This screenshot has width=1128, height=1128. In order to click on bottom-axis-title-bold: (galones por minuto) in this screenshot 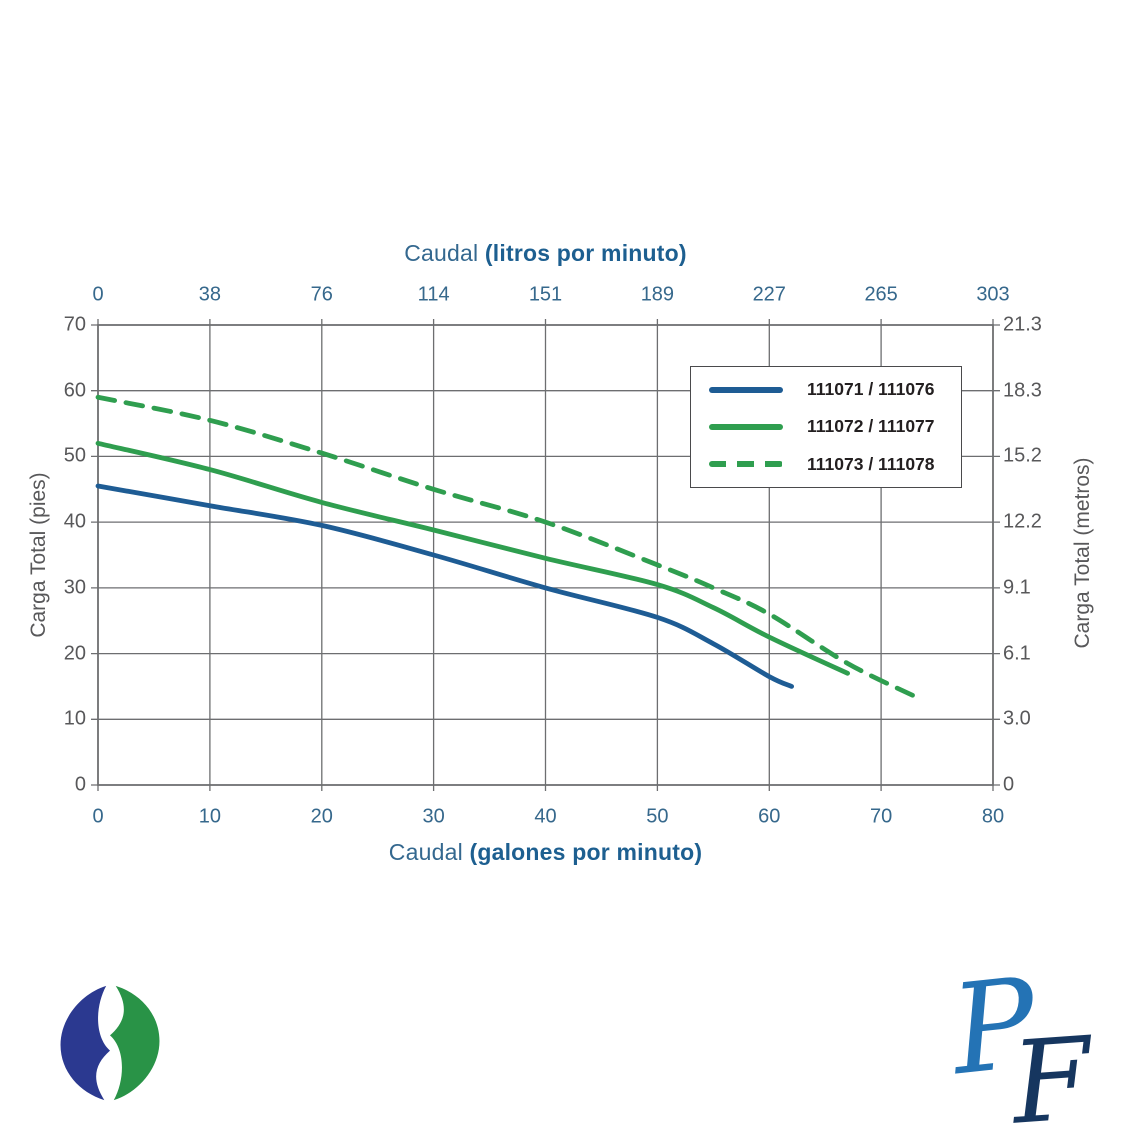, I will do `click(586, 852)`.